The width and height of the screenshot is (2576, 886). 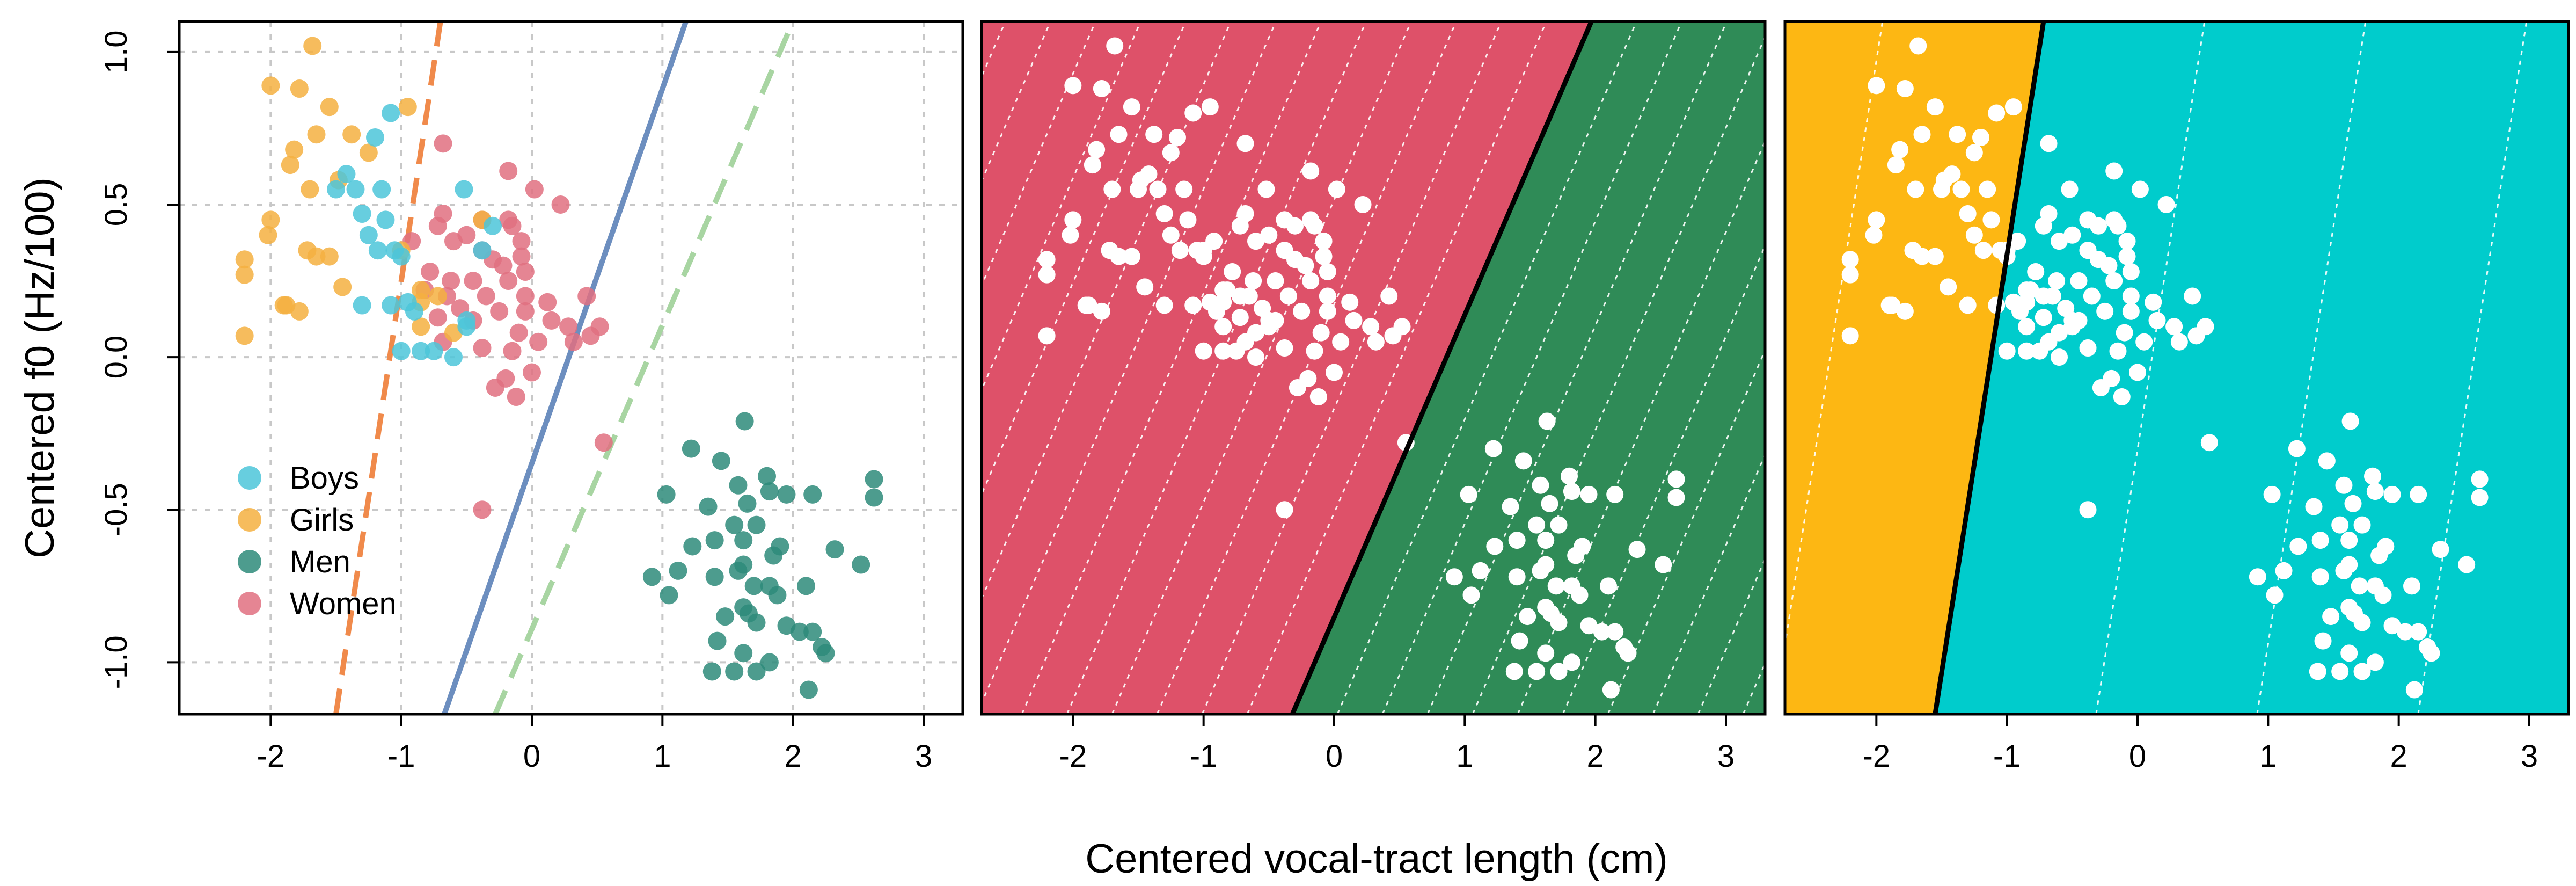 I want to click on x-tick-label: 2, so click(x=2398, y=756).